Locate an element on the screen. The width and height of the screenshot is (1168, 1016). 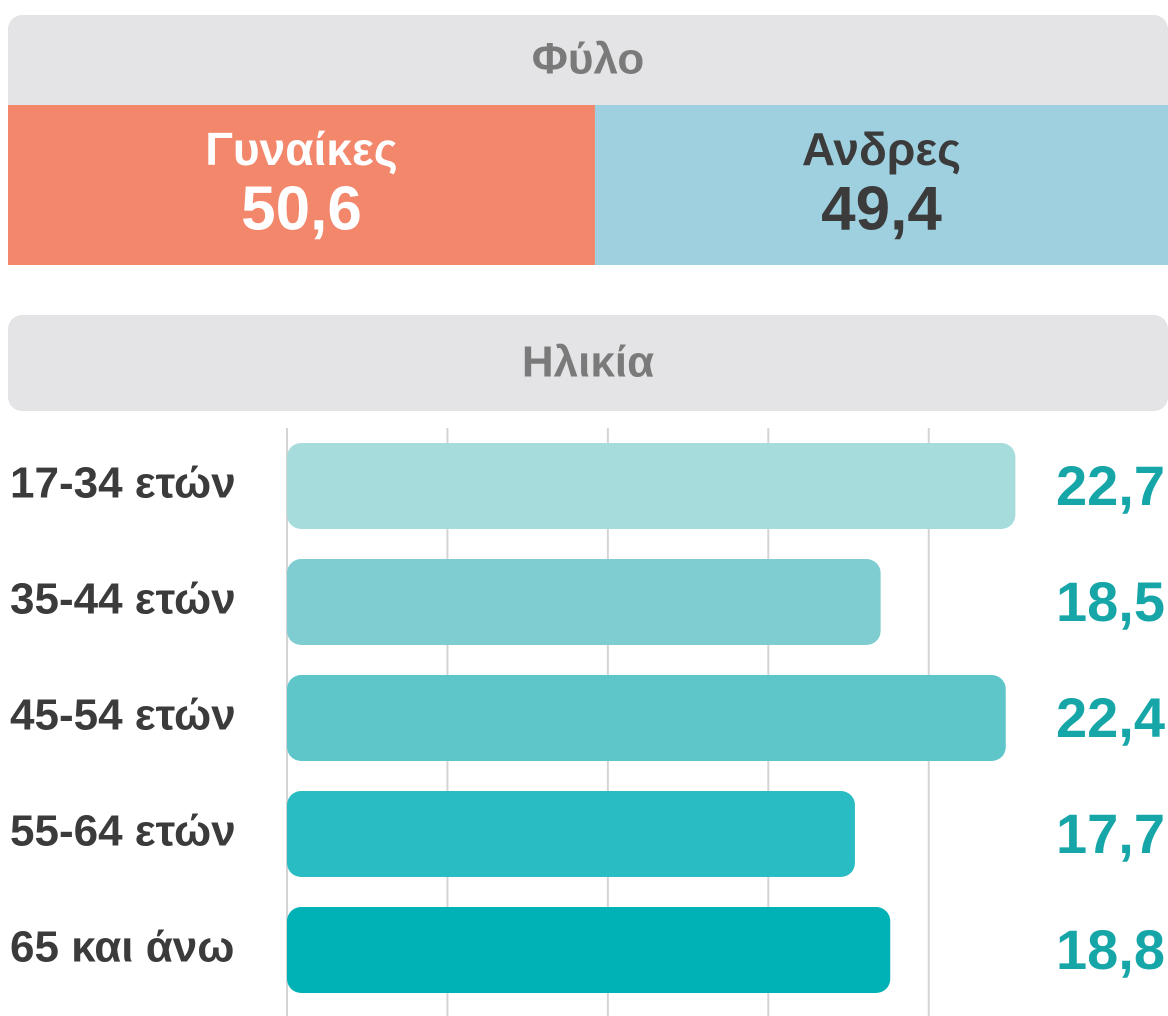
section-title: Ηλικία is located at coordinates (588, 362).